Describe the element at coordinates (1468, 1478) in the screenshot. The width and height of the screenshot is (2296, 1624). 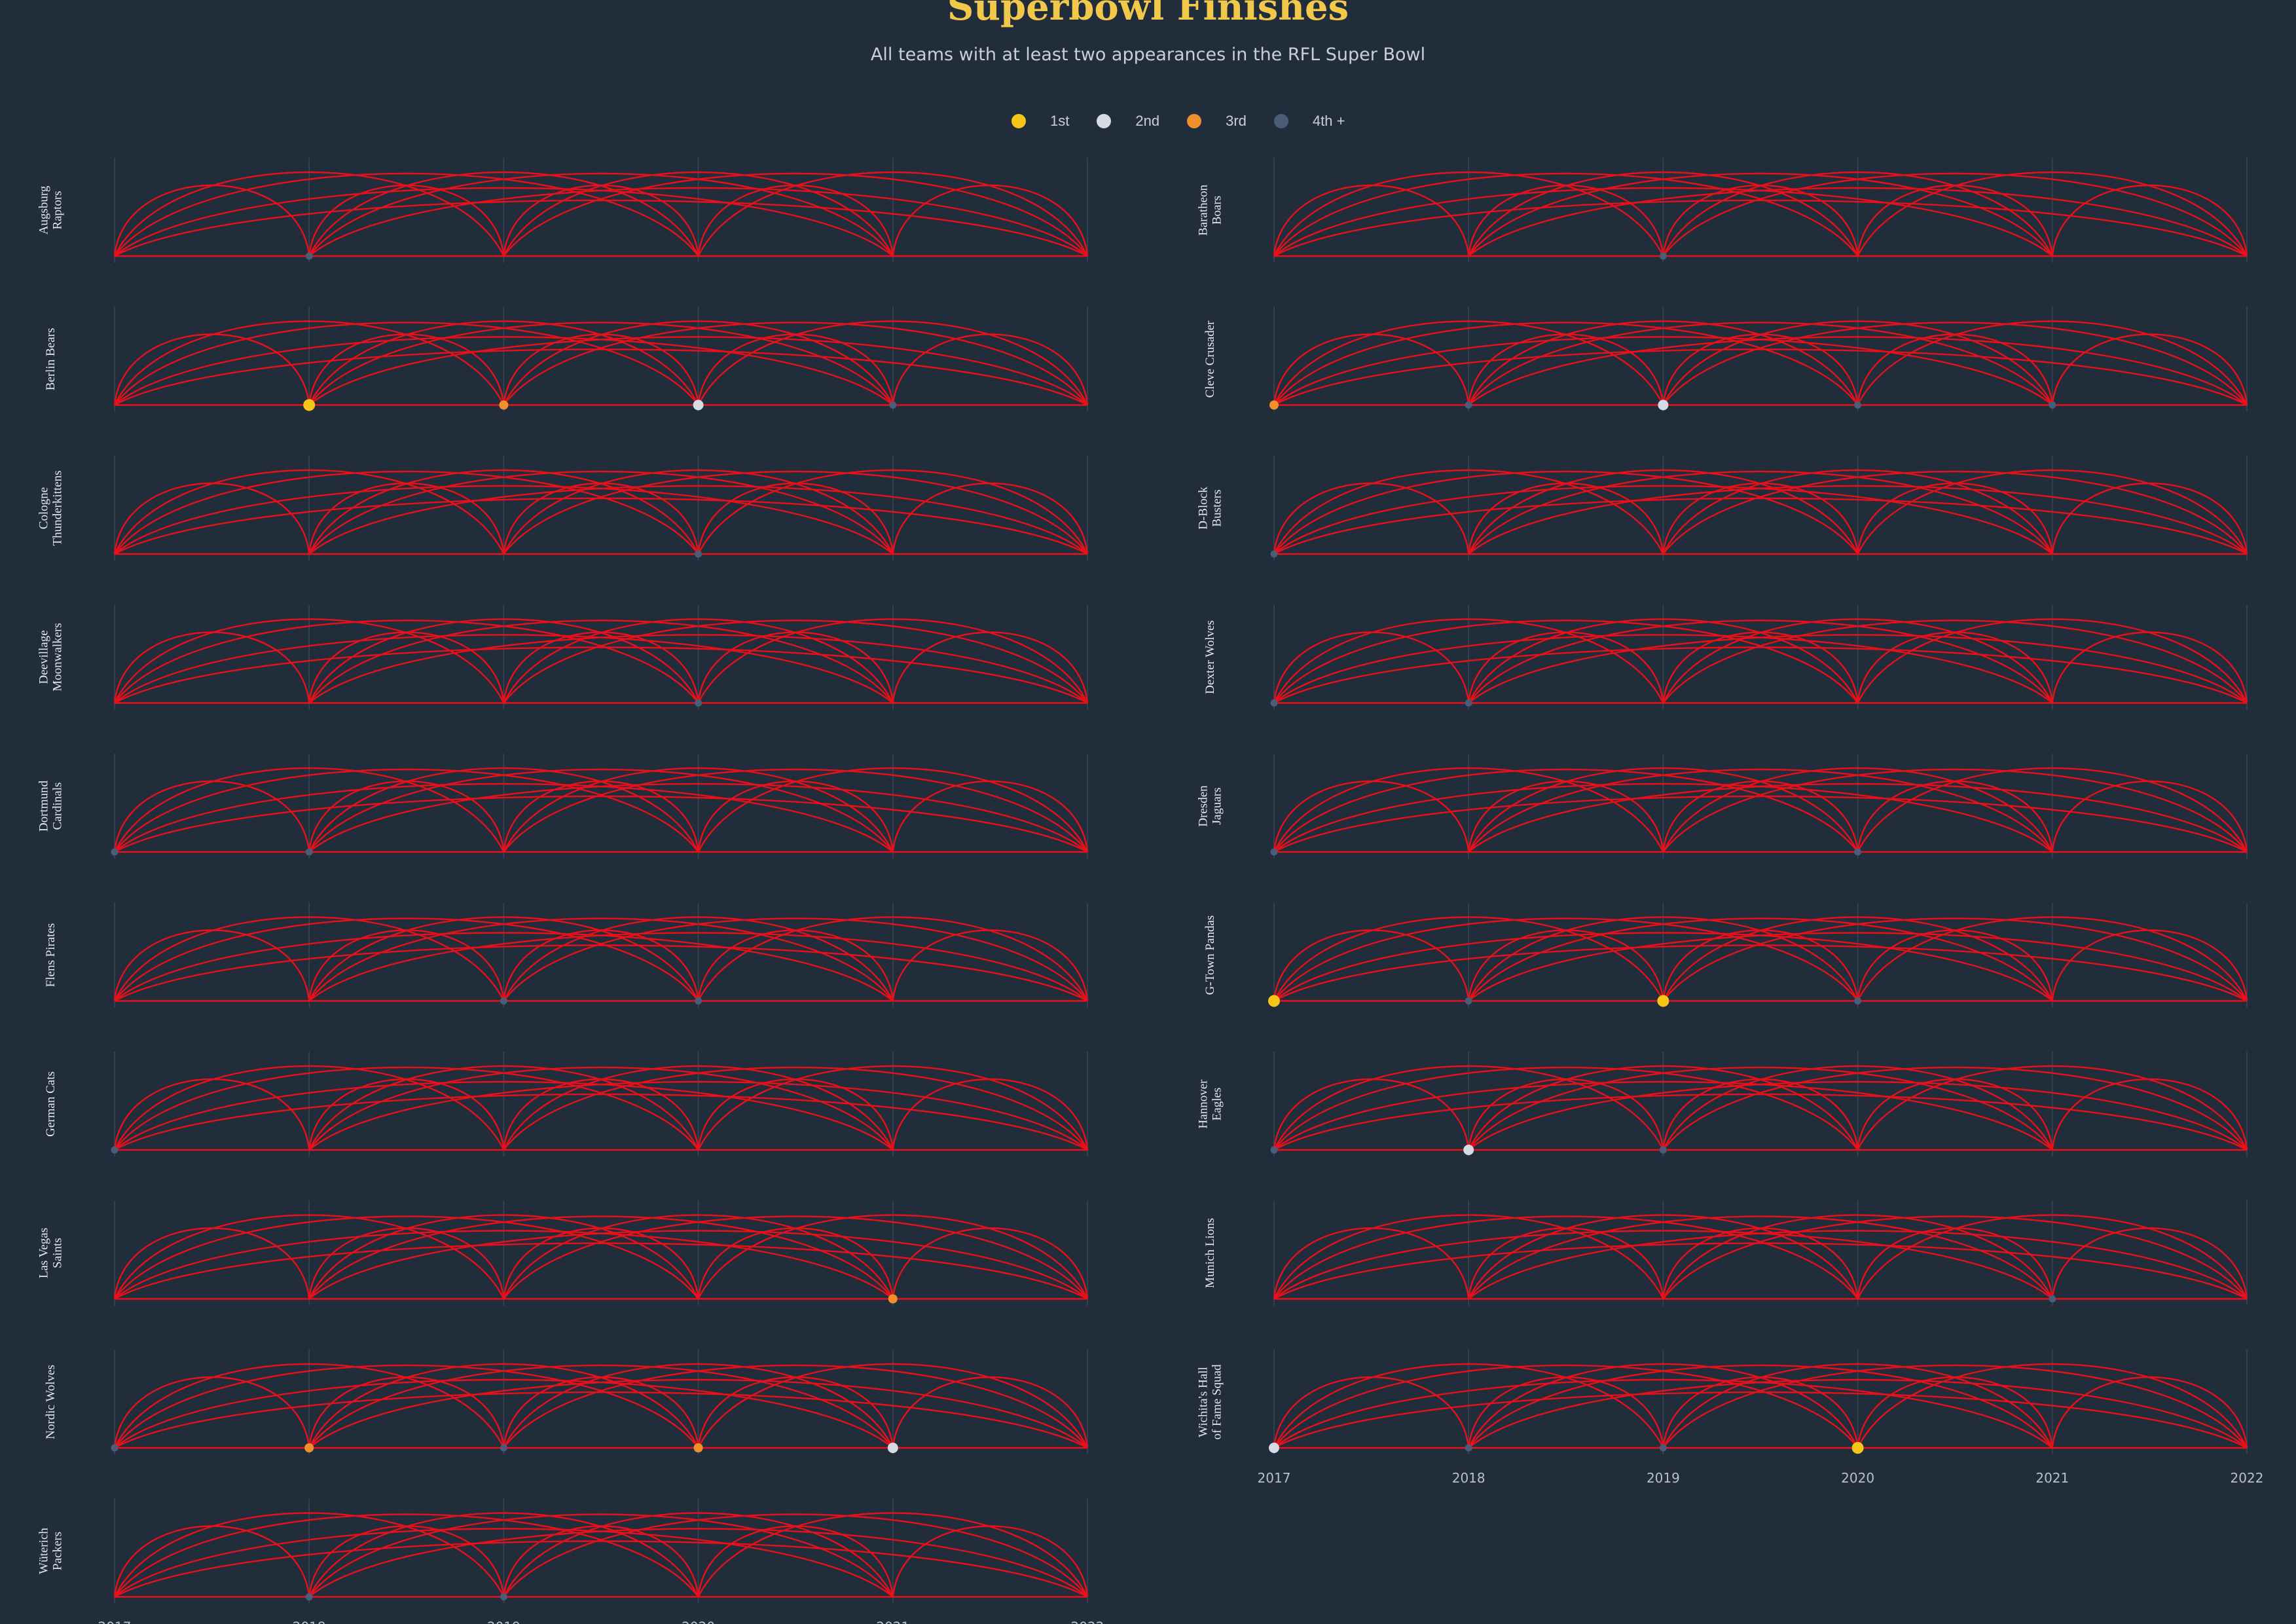
I see `x-tick-label: 2018` at that location.